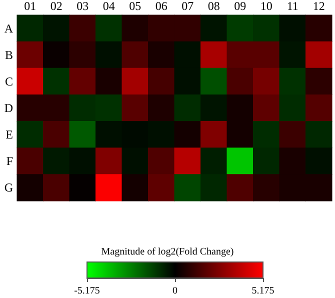 The image size is (335, 298). What do you see at coordinates (263, 291) in the screenshot?
I see `color-bar-label: 5.175` at bounding box center [263, 291].